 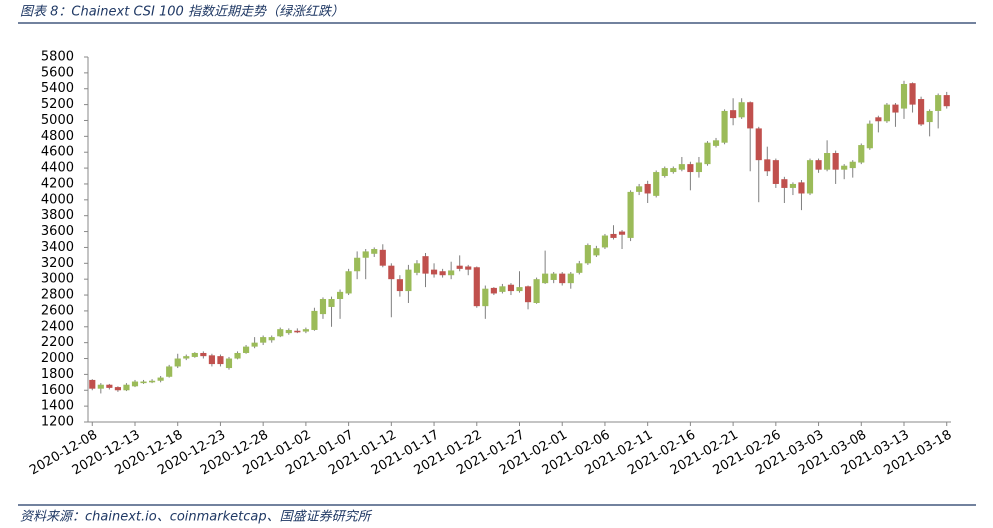 I want to click on y-tick-label: 2400, so click(x=57, y=326).